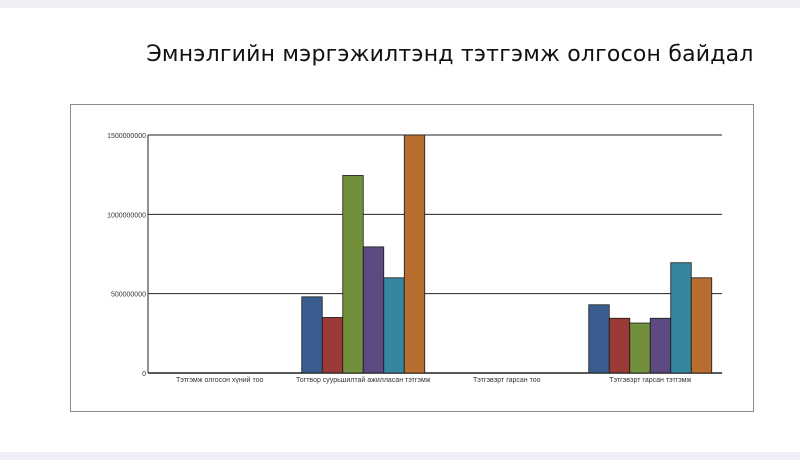 This screenshot has width=800, height=460. I want to click on y-tick-label: 1500000000, so click(126, 136).